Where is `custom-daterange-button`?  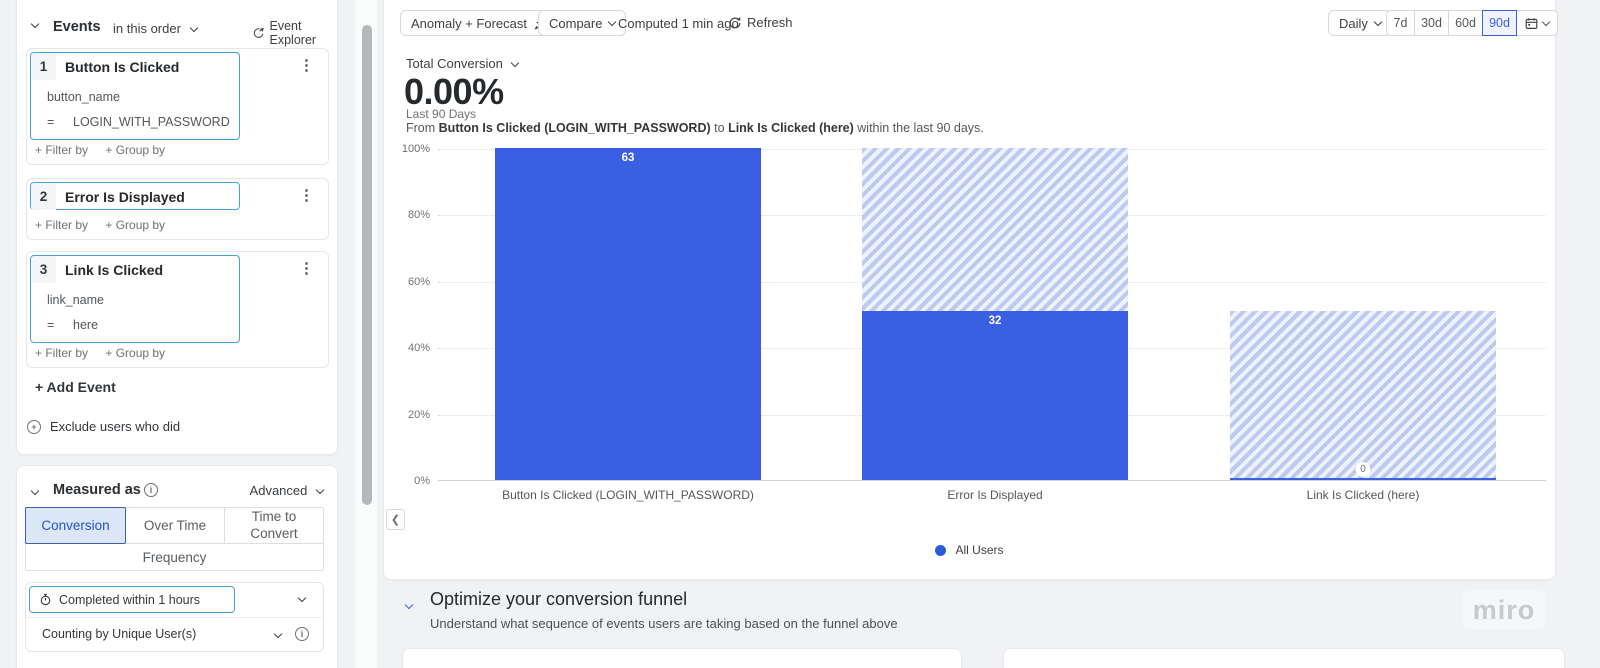 custom-daterange-button is located at coordinates (1537, 23).